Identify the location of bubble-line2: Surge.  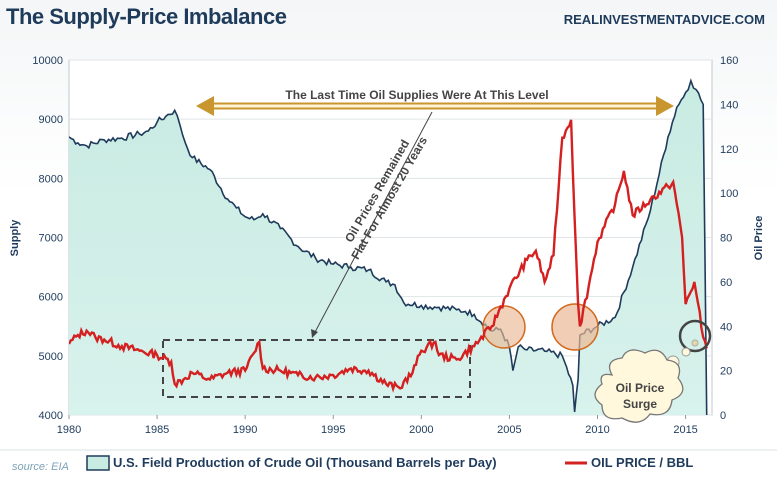
(640, 404).